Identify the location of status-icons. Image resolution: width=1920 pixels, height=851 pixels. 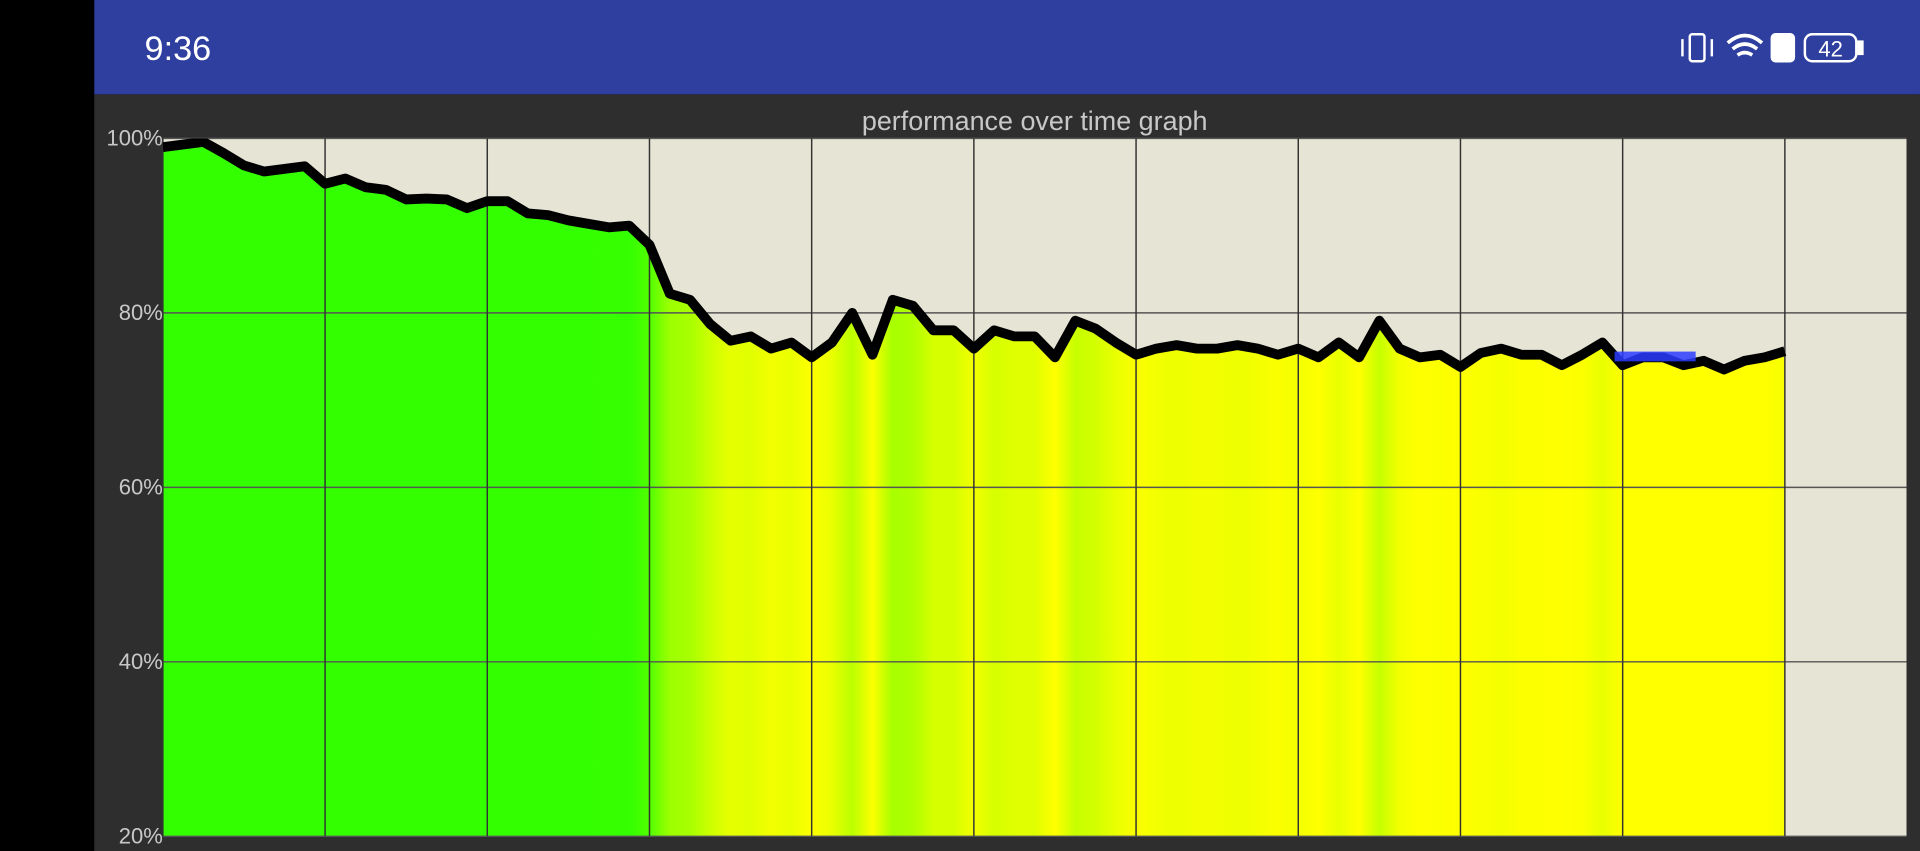
(1772, 48).